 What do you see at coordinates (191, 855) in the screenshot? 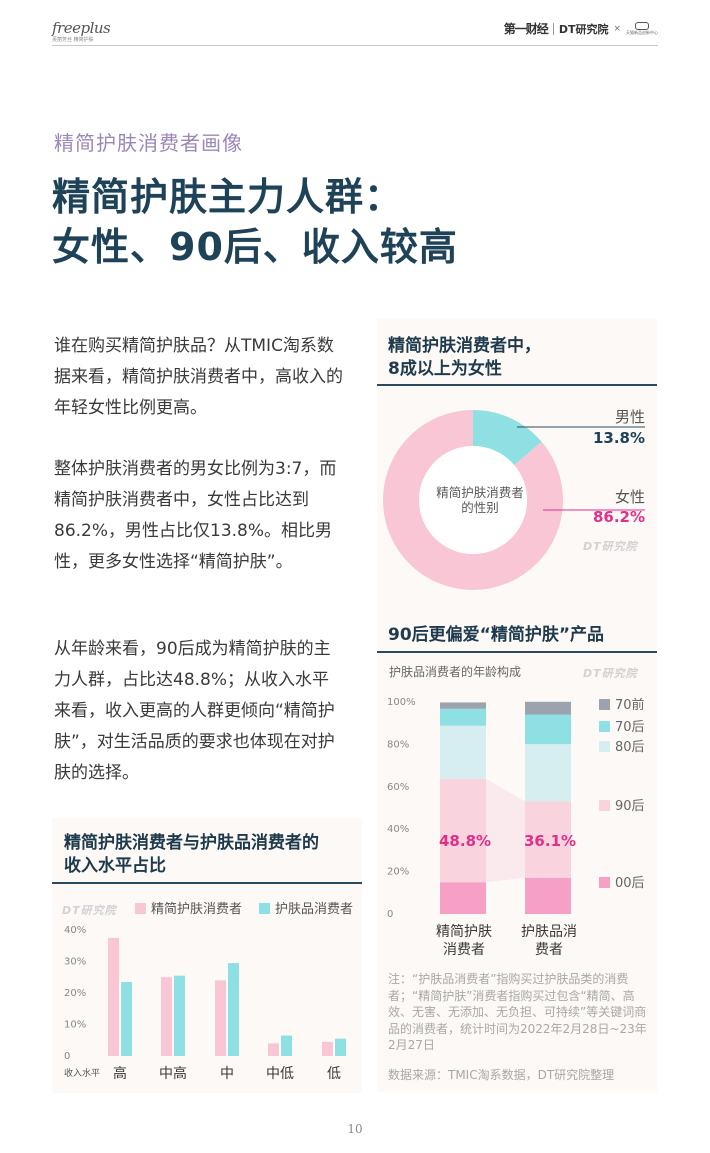
I see `income-panel-title: 精简护肤消费者与护肤品消费者的 收入水平占比` at bounding box center [191, 855].